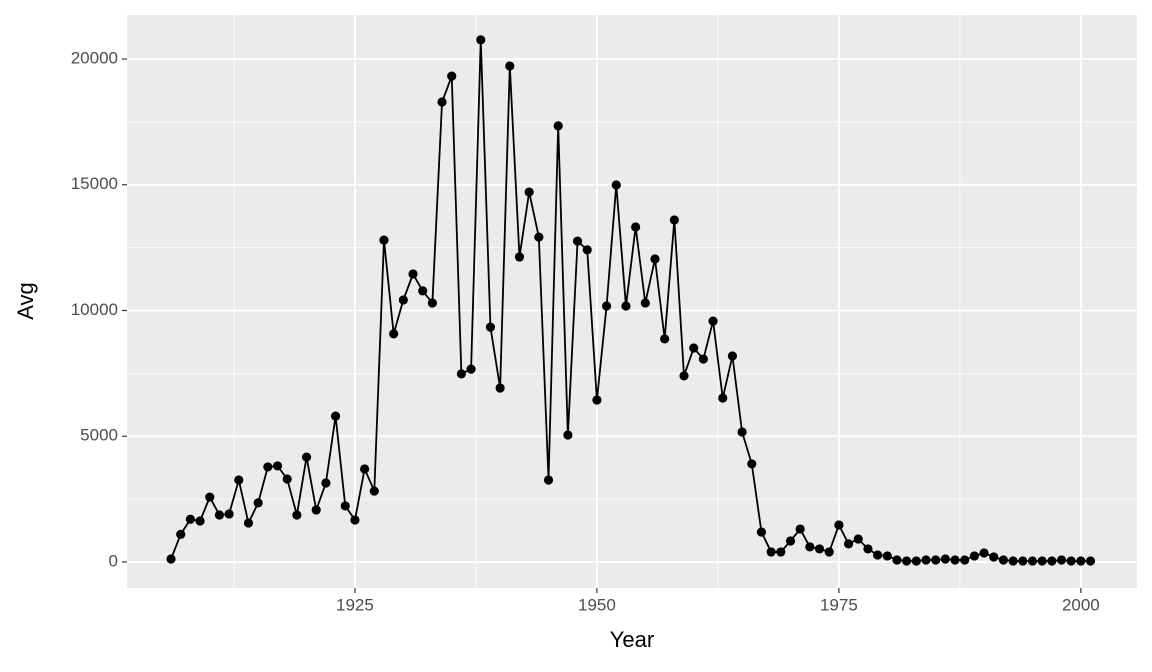 The width and height of the screenshot is (1152, 672). What do you see at coordinates (839, 604) in the screenshot?
I see `x-tick-label: 1975` at bounding box center [839, 604].